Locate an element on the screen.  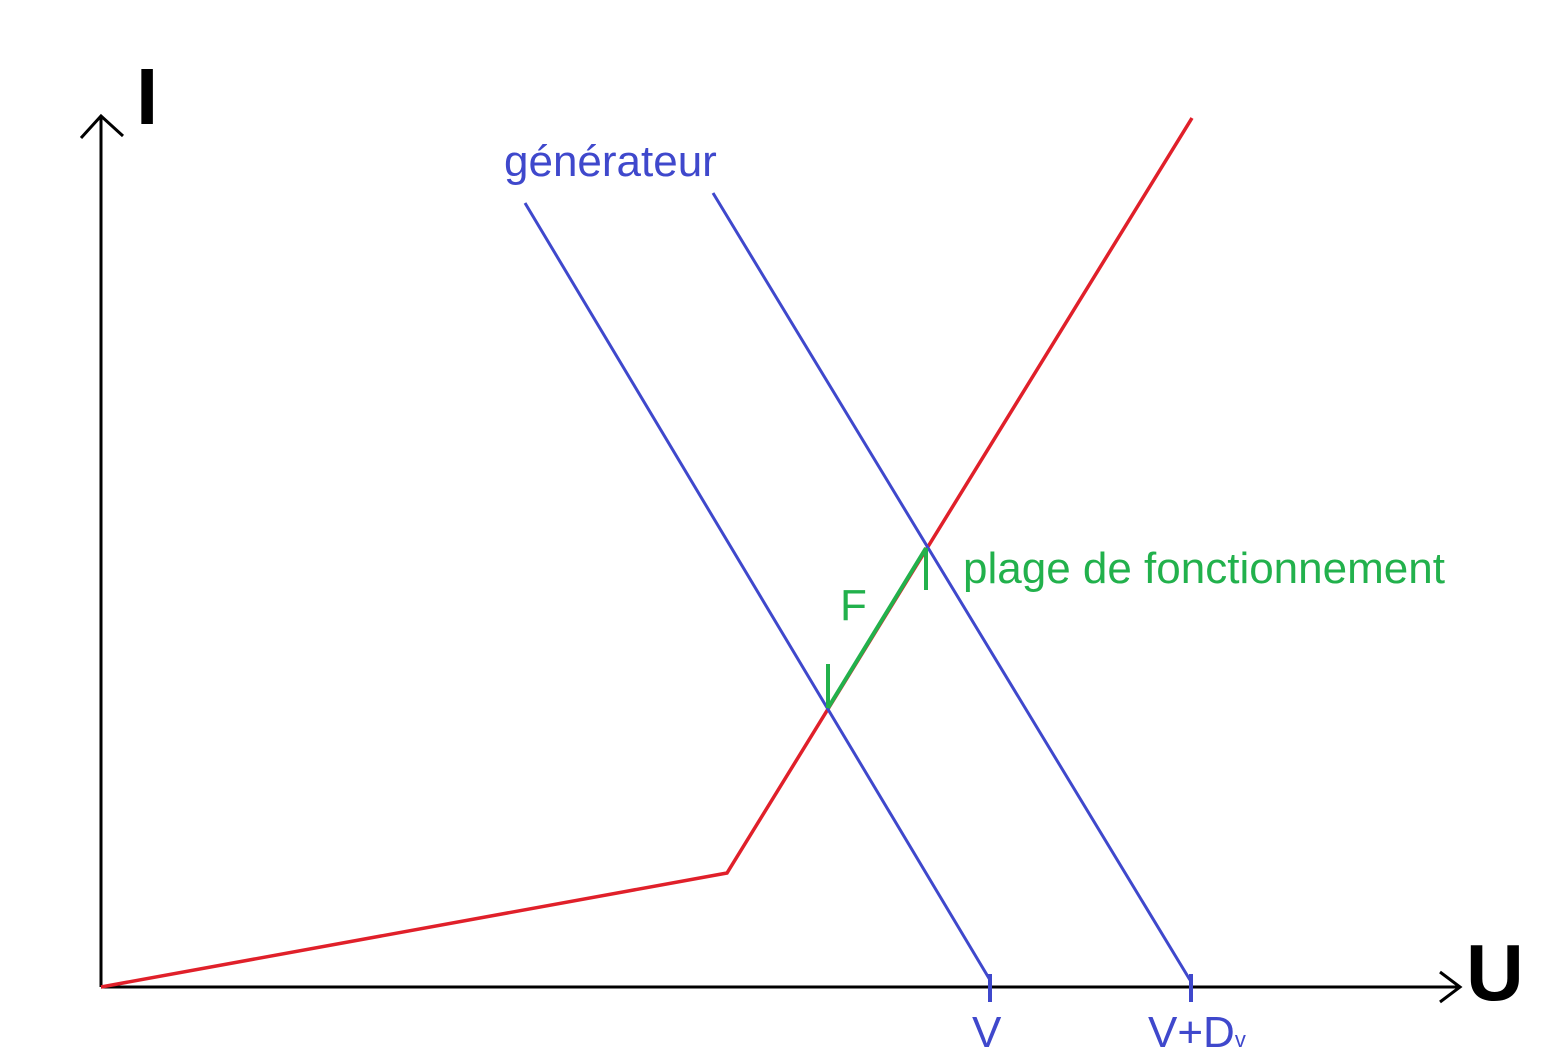
x-axis-arrowhead is located at coordinates (1451, 987).